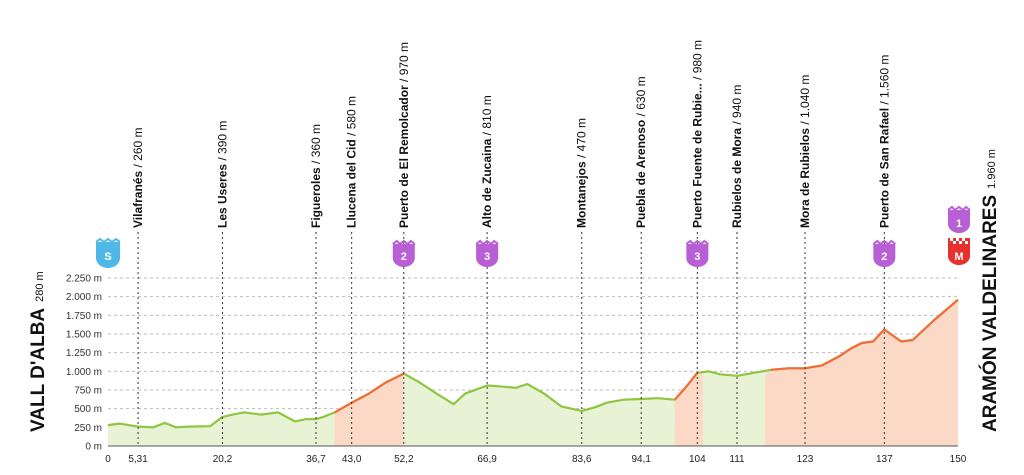 The height and width of the screenshot is (475, 1024). What do you see at coordinates (805, 459) in the screenshot?
I see `x-tick-label: 123` at bounding box center [805, 459].